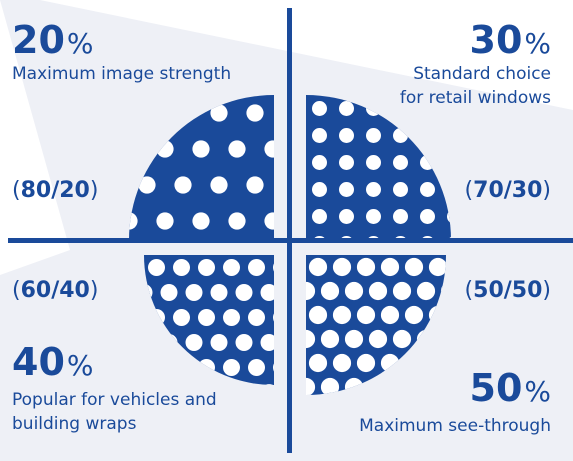 The height and width of the screenshot is (461, 573). What do you see at coordinates (510, 40) in the screenshot?
I see `percent-top-right: 30%` at bounding box center [510, 40].